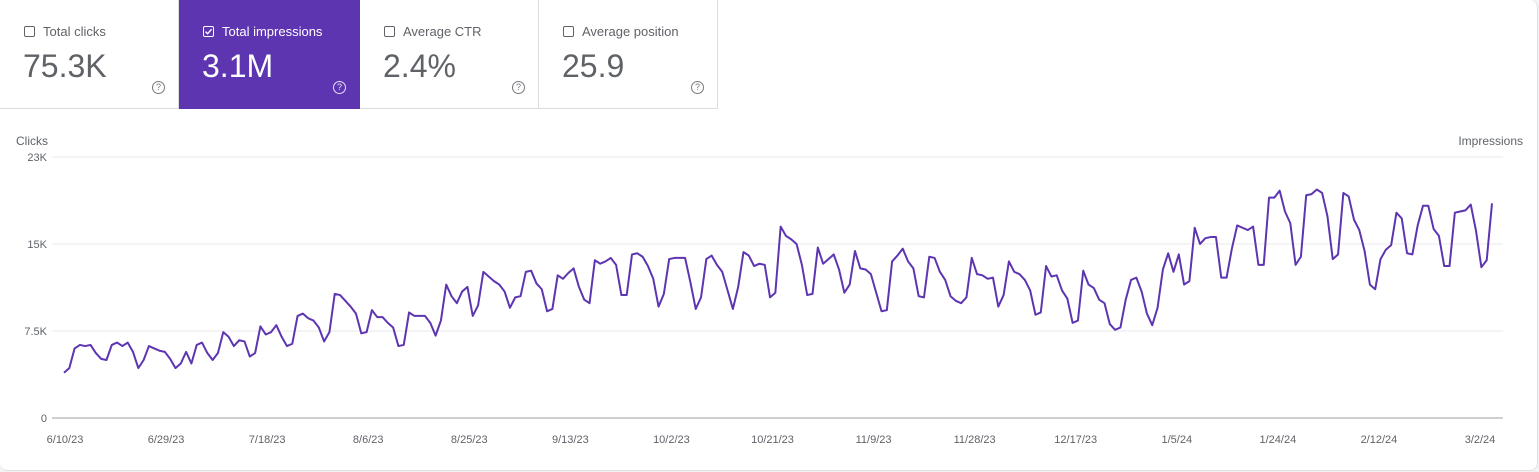  I want to click on x-tick-label: 11/9/23, so click(874, 440).